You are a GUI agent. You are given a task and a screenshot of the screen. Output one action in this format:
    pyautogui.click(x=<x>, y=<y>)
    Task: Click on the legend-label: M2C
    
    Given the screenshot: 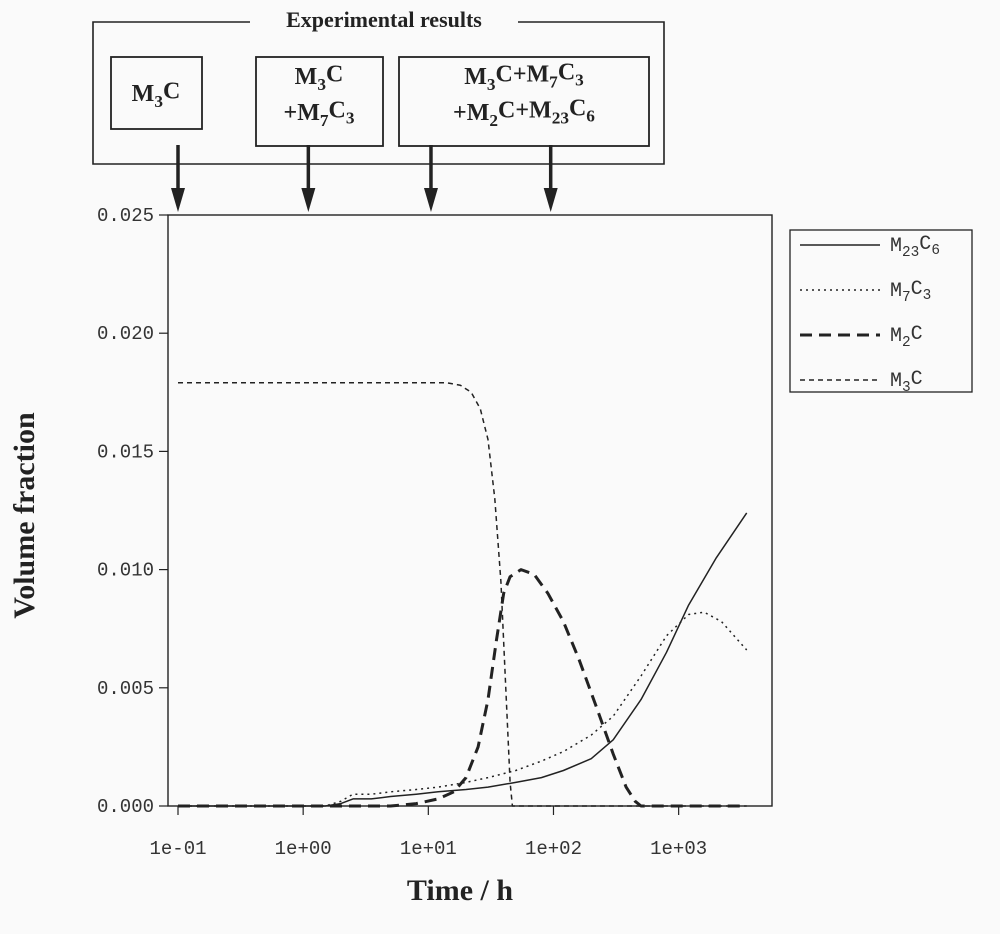 What is the action you would take?
    pyautogui.click(x=906, y=337)
    